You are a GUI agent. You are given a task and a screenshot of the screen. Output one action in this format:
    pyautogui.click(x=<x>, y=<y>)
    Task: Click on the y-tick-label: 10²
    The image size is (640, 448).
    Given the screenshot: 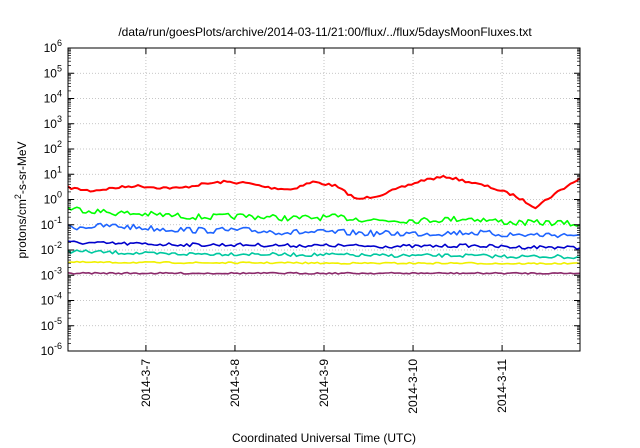 What is the action you would take?
    pyautogui.click(x=53, y=147)
    